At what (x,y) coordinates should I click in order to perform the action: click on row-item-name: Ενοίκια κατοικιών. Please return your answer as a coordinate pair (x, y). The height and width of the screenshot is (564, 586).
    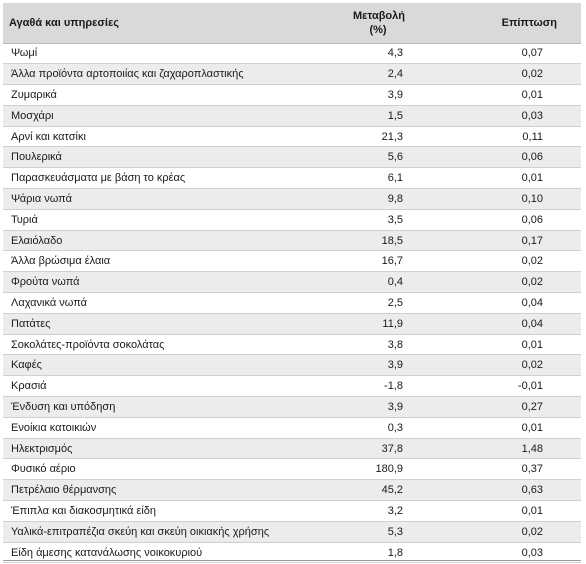
    Looking at the image, I should click on (154, 428).